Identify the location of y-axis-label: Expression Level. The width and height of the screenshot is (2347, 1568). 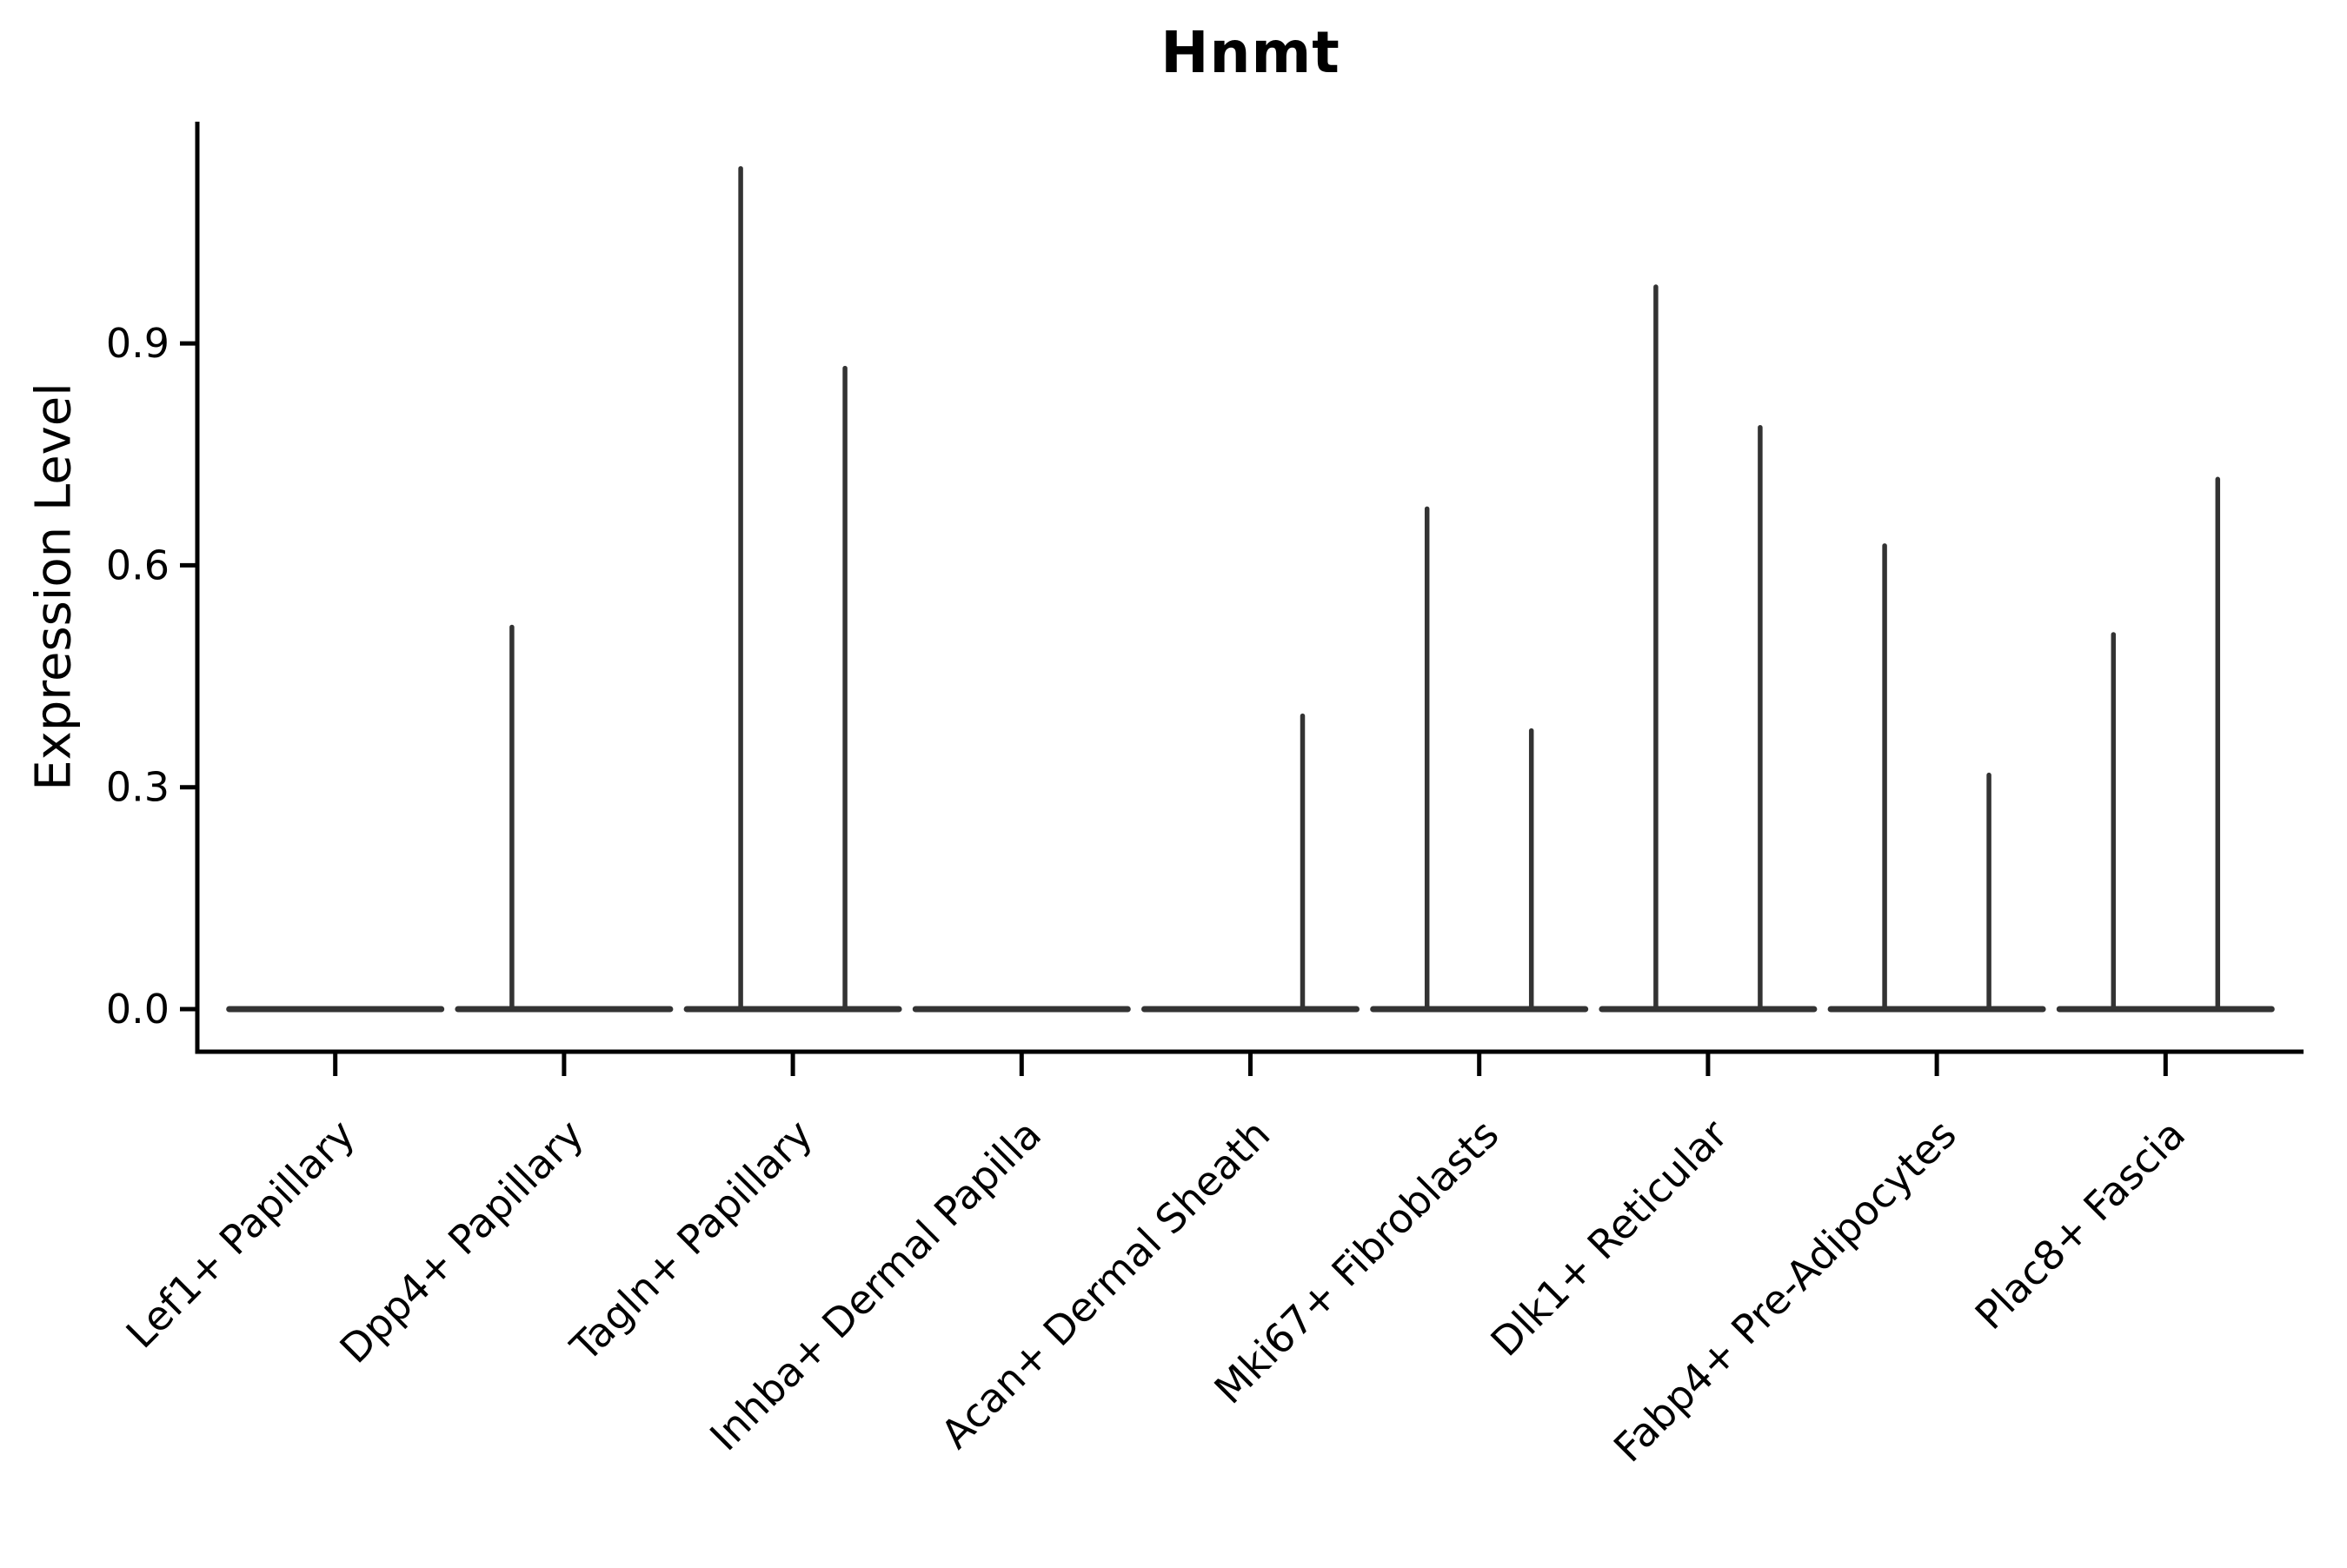
(54, 586).